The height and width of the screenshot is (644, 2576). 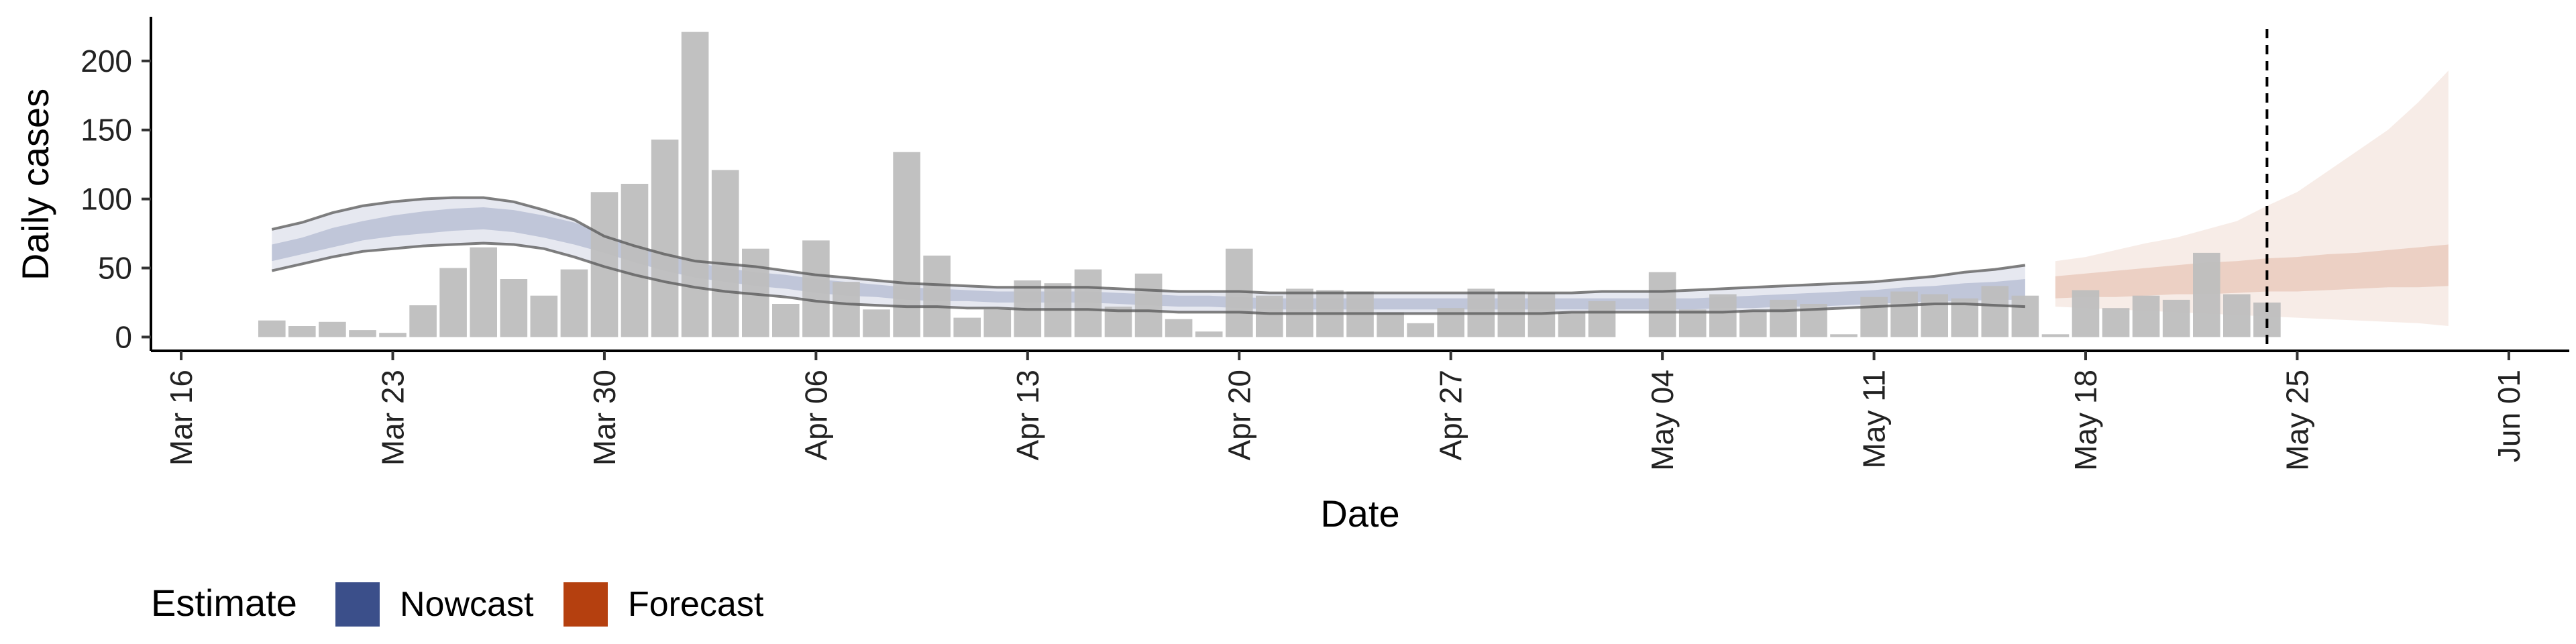 I want to click on x-tick-label: Jun 01, so click(x=2508, y=416).